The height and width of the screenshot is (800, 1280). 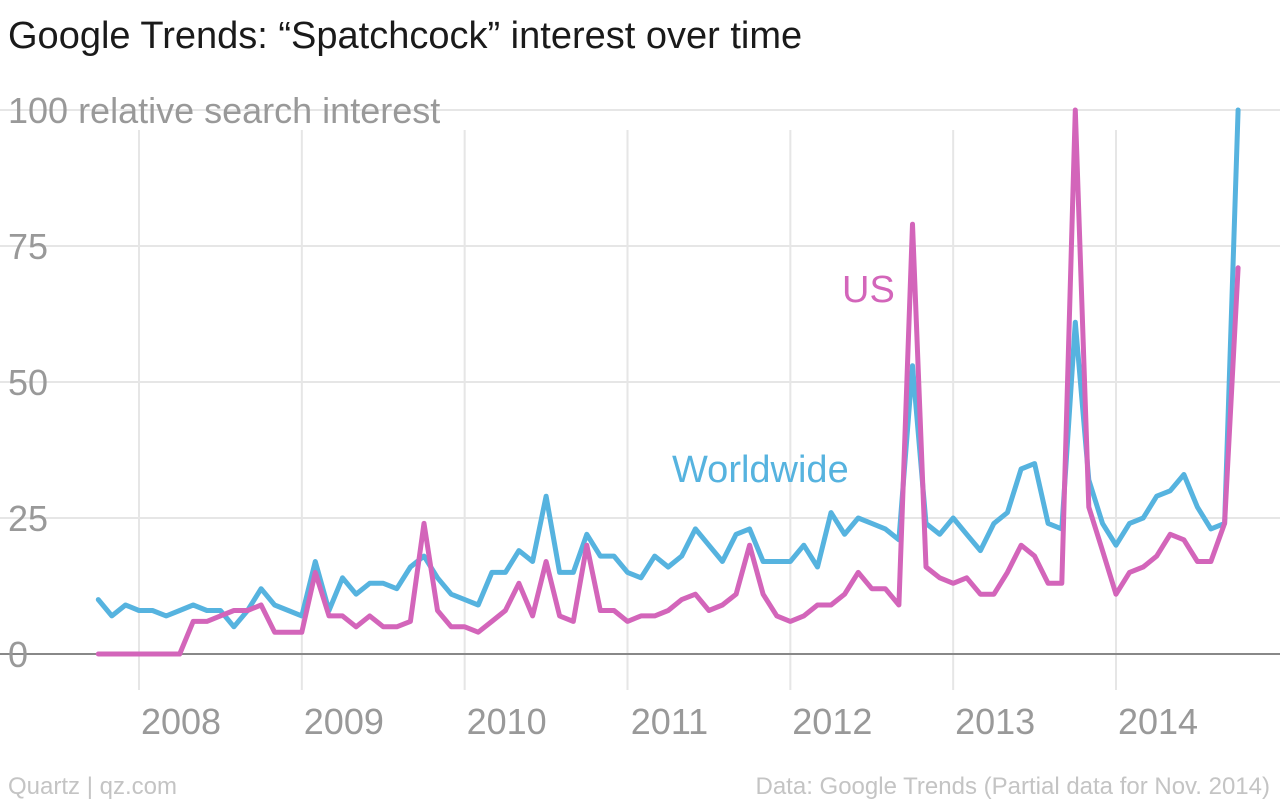 I want to click on x-tick-label-2010: 2010, so click(x=507, y=721).